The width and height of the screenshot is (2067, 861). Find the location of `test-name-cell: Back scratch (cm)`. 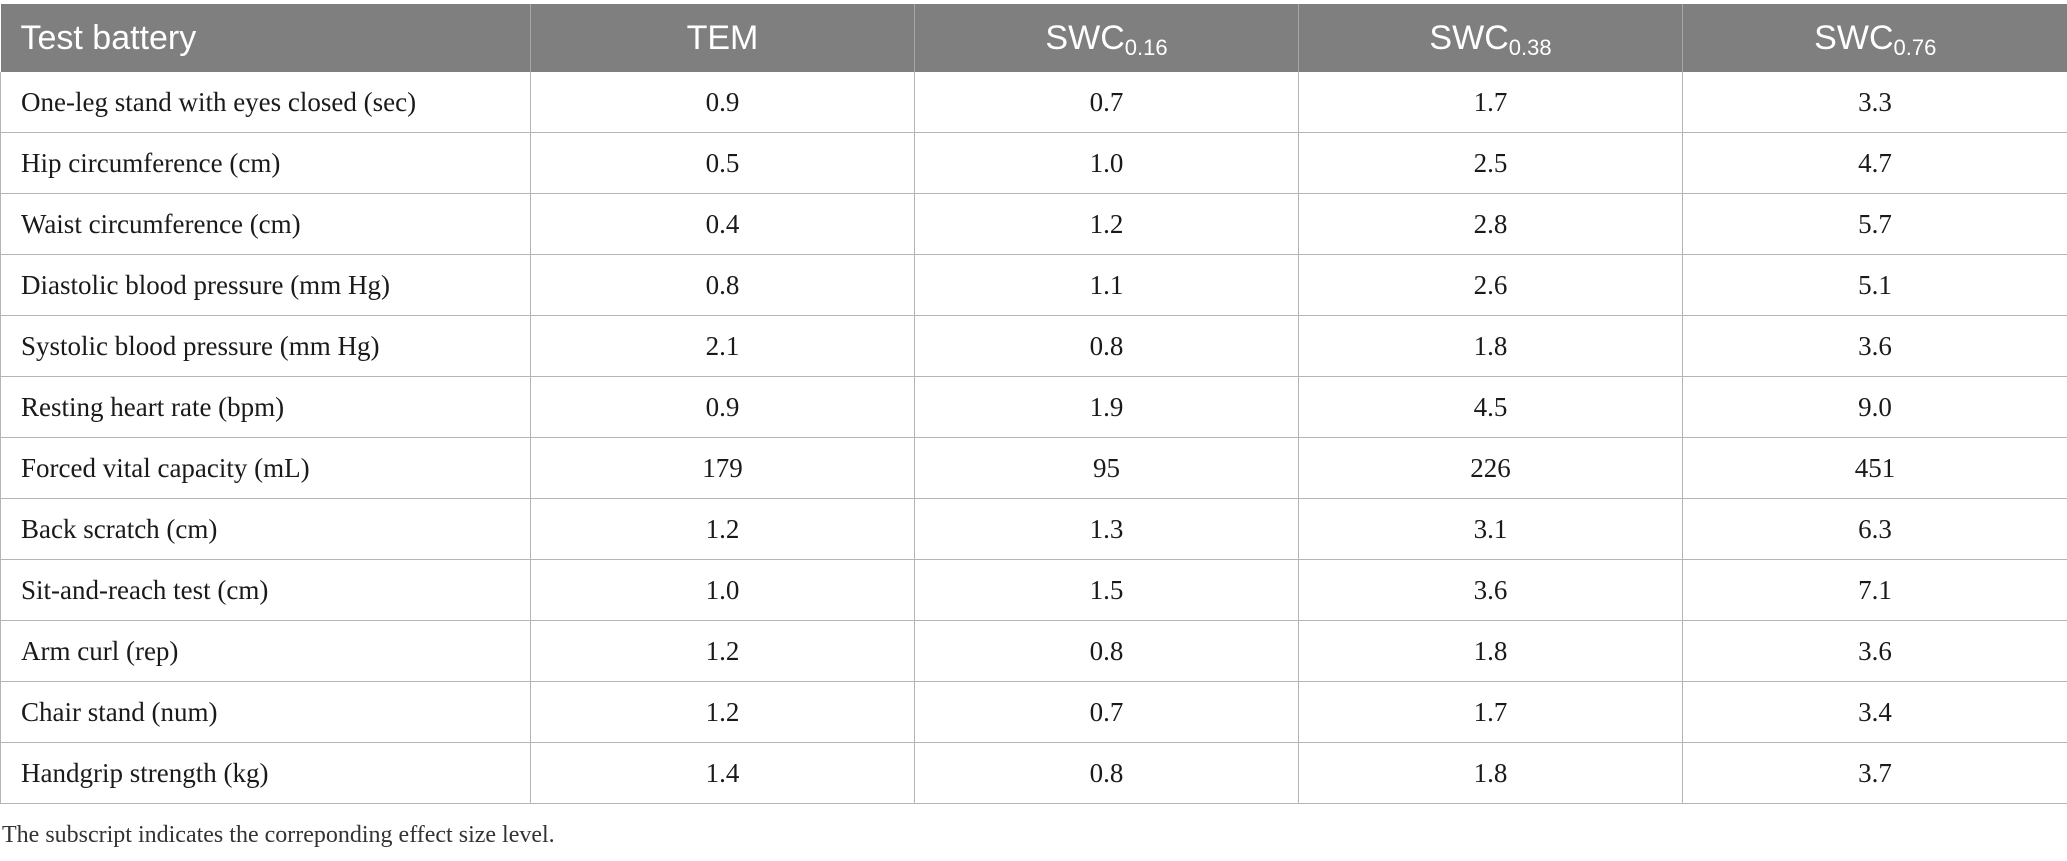

test-name-cell: Back scratch (cm) is located at coordinates (265, 529).